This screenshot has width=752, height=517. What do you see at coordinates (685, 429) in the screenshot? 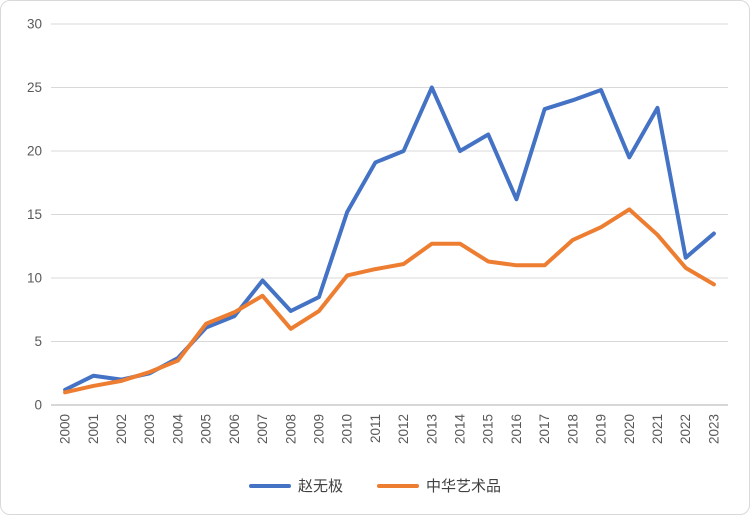
I see `x-axis-tick-label: 2022` at bounding box center [685, 429].